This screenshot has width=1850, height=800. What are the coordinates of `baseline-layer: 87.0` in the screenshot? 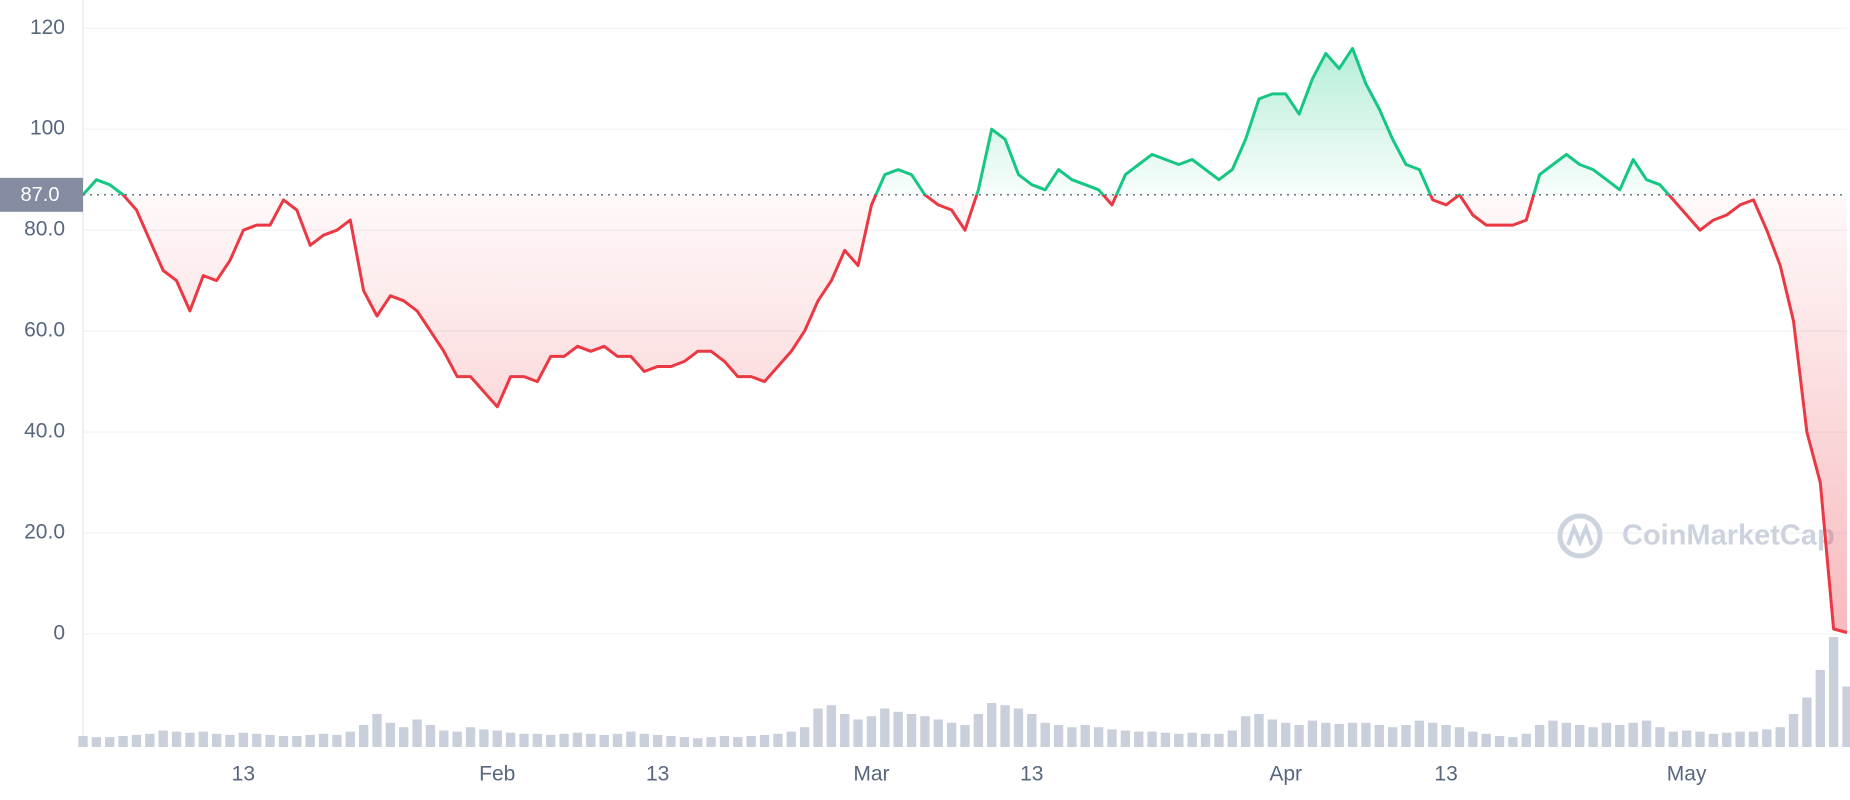 It's located at (923, 194).